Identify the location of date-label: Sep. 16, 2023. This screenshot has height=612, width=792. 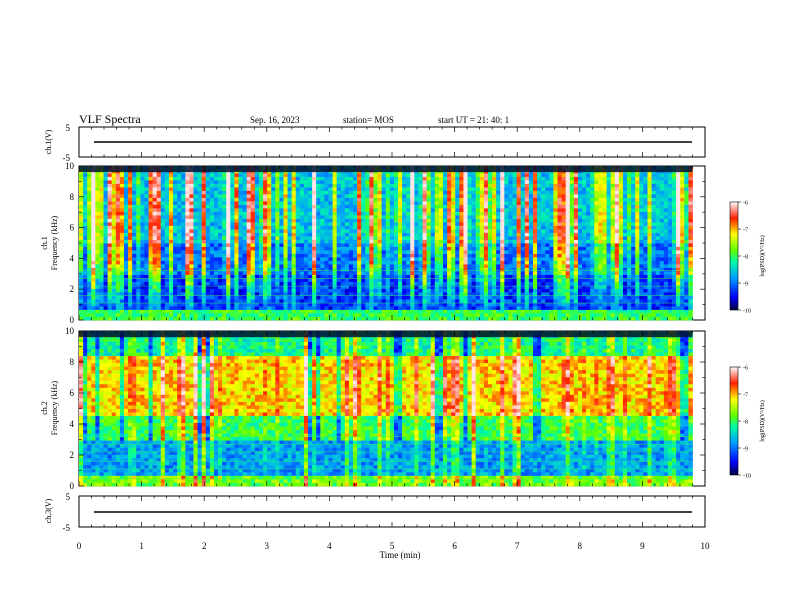
(275, 120).